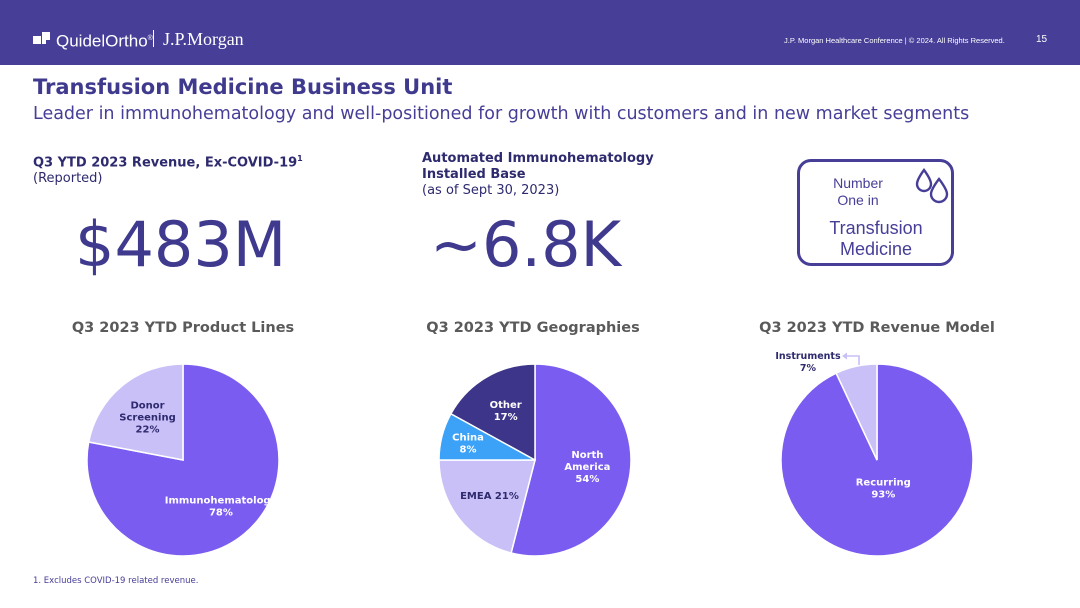 The image size is (1080, 608). What do you see at coordinates (492, 412) in the screenshot?
I see `pie-slice-other` at bounding box center [492, 412].